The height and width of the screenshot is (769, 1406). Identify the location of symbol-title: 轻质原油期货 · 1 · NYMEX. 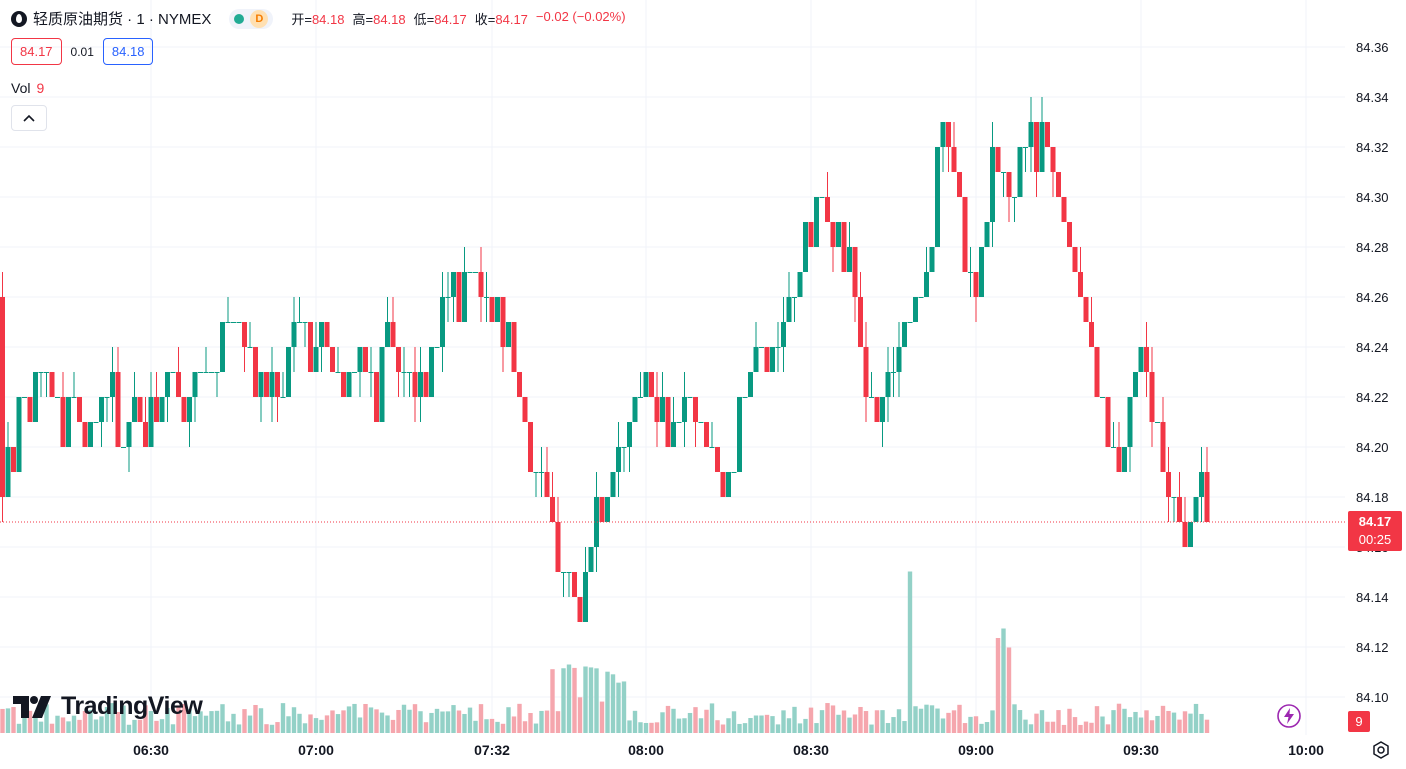
(122, 19).